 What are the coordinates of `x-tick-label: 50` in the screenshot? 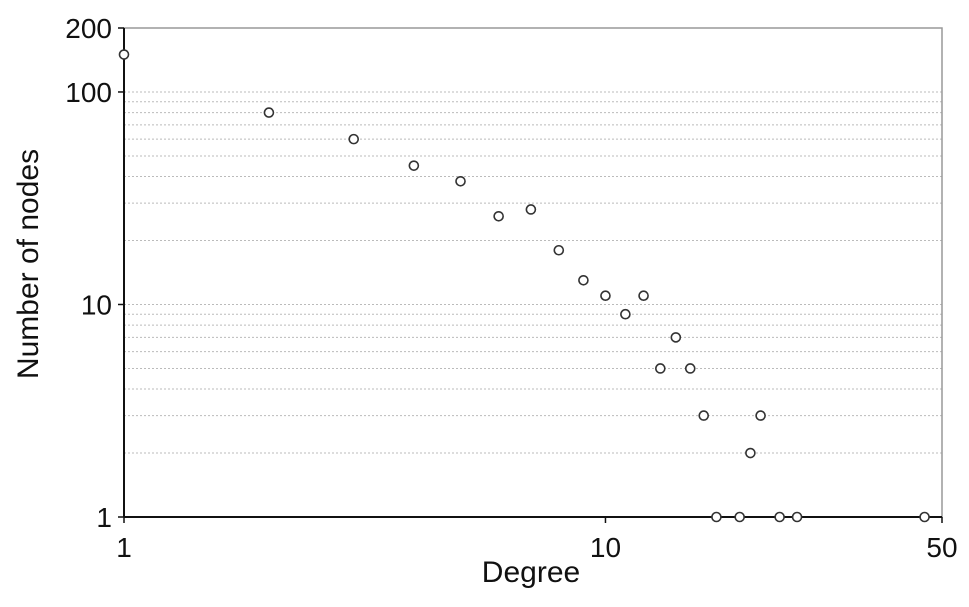 It's located at (941, 547).